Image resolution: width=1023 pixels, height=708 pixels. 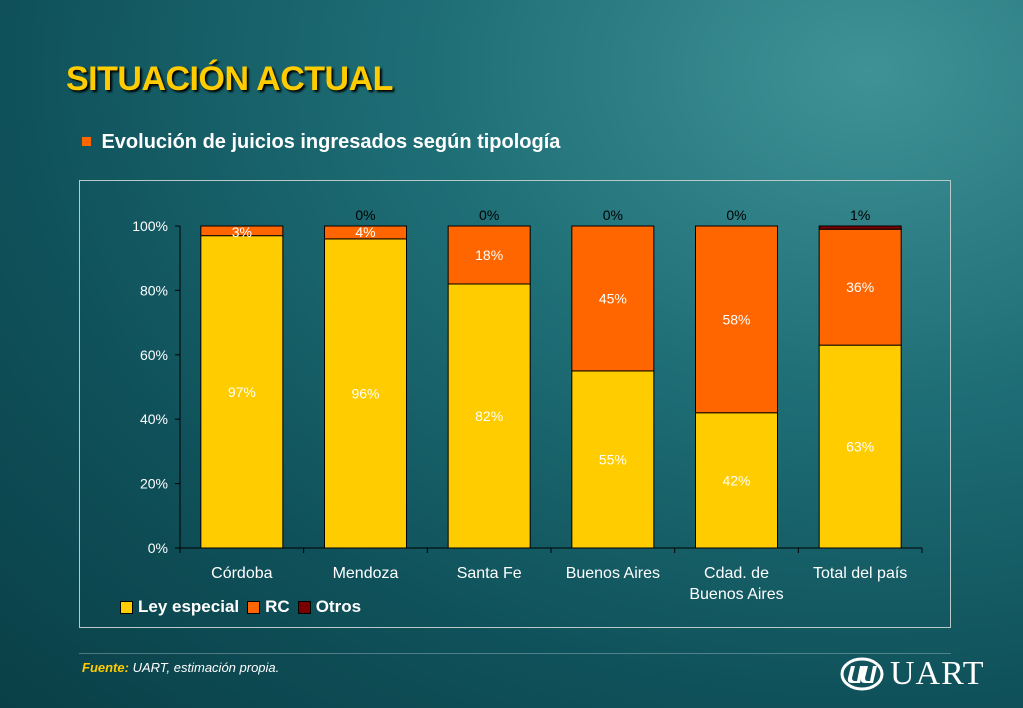 I want to click on data-label: 63%, so click(x=860, y=447).